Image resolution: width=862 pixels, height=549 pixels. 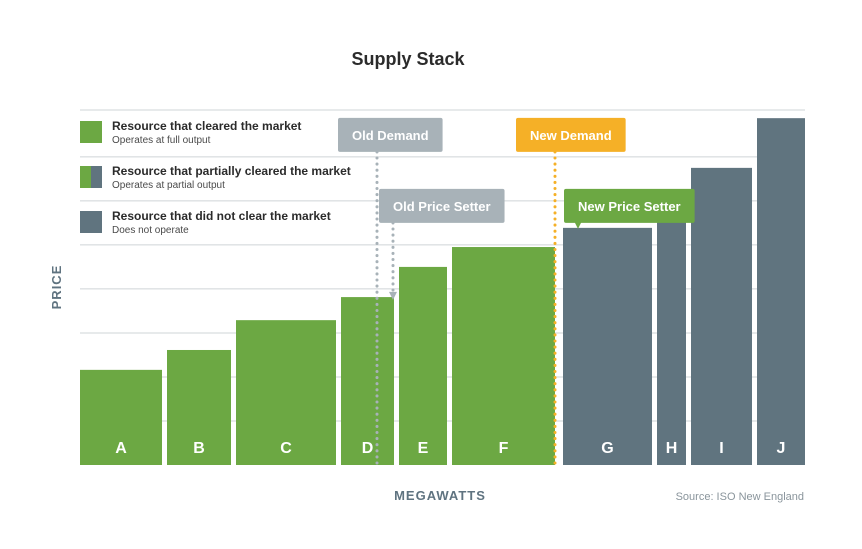 I want to click on chart-title: Supply Stack, so click(x=408, y=59).